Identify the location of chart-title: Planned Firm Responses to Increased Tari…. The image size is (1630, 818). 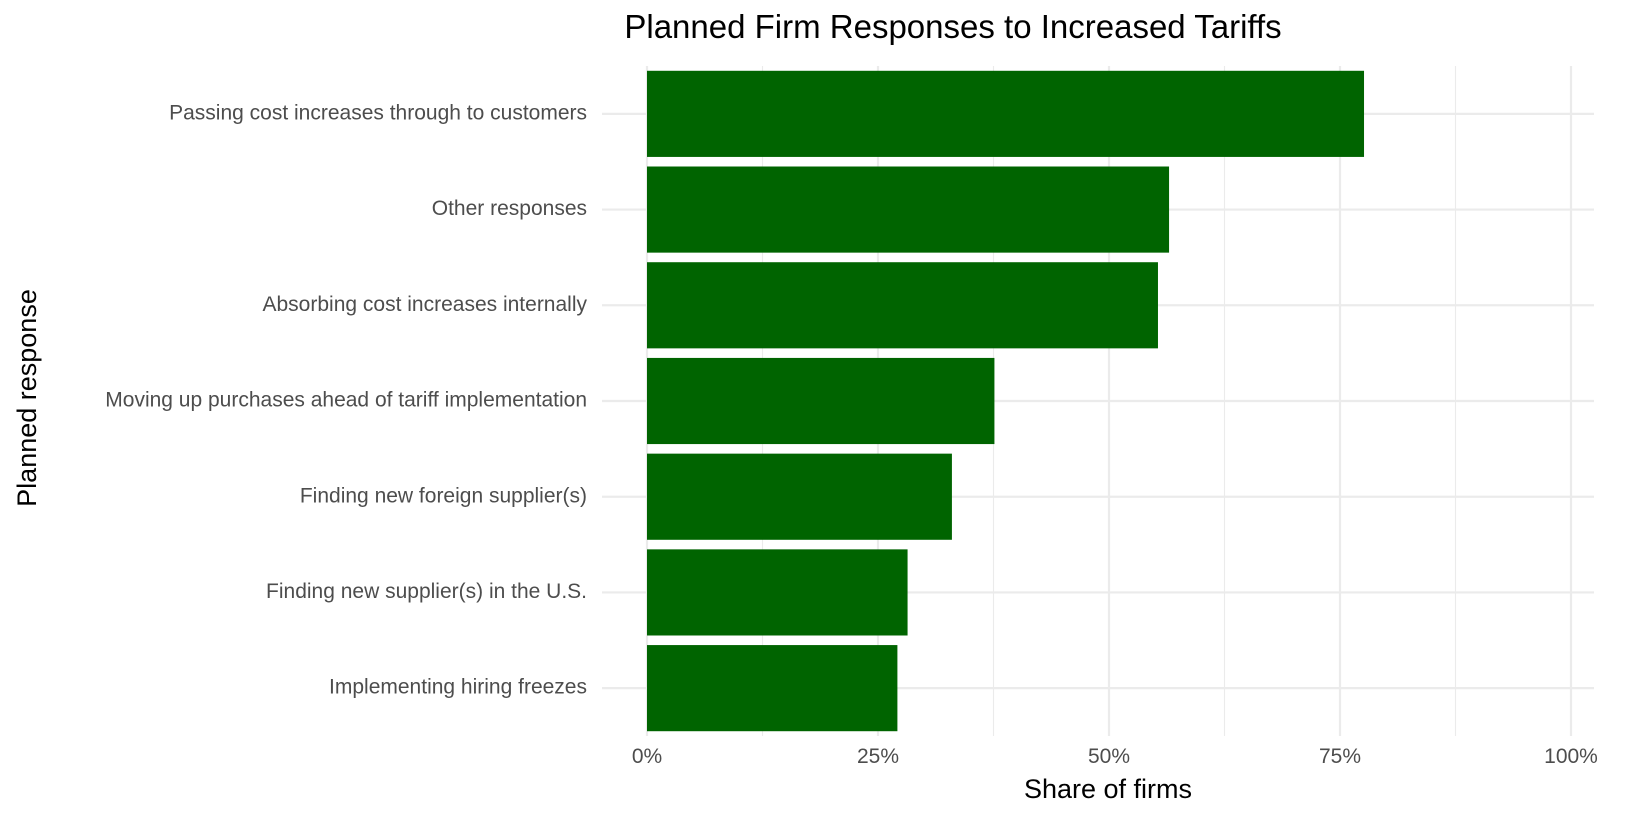
(952, 26).